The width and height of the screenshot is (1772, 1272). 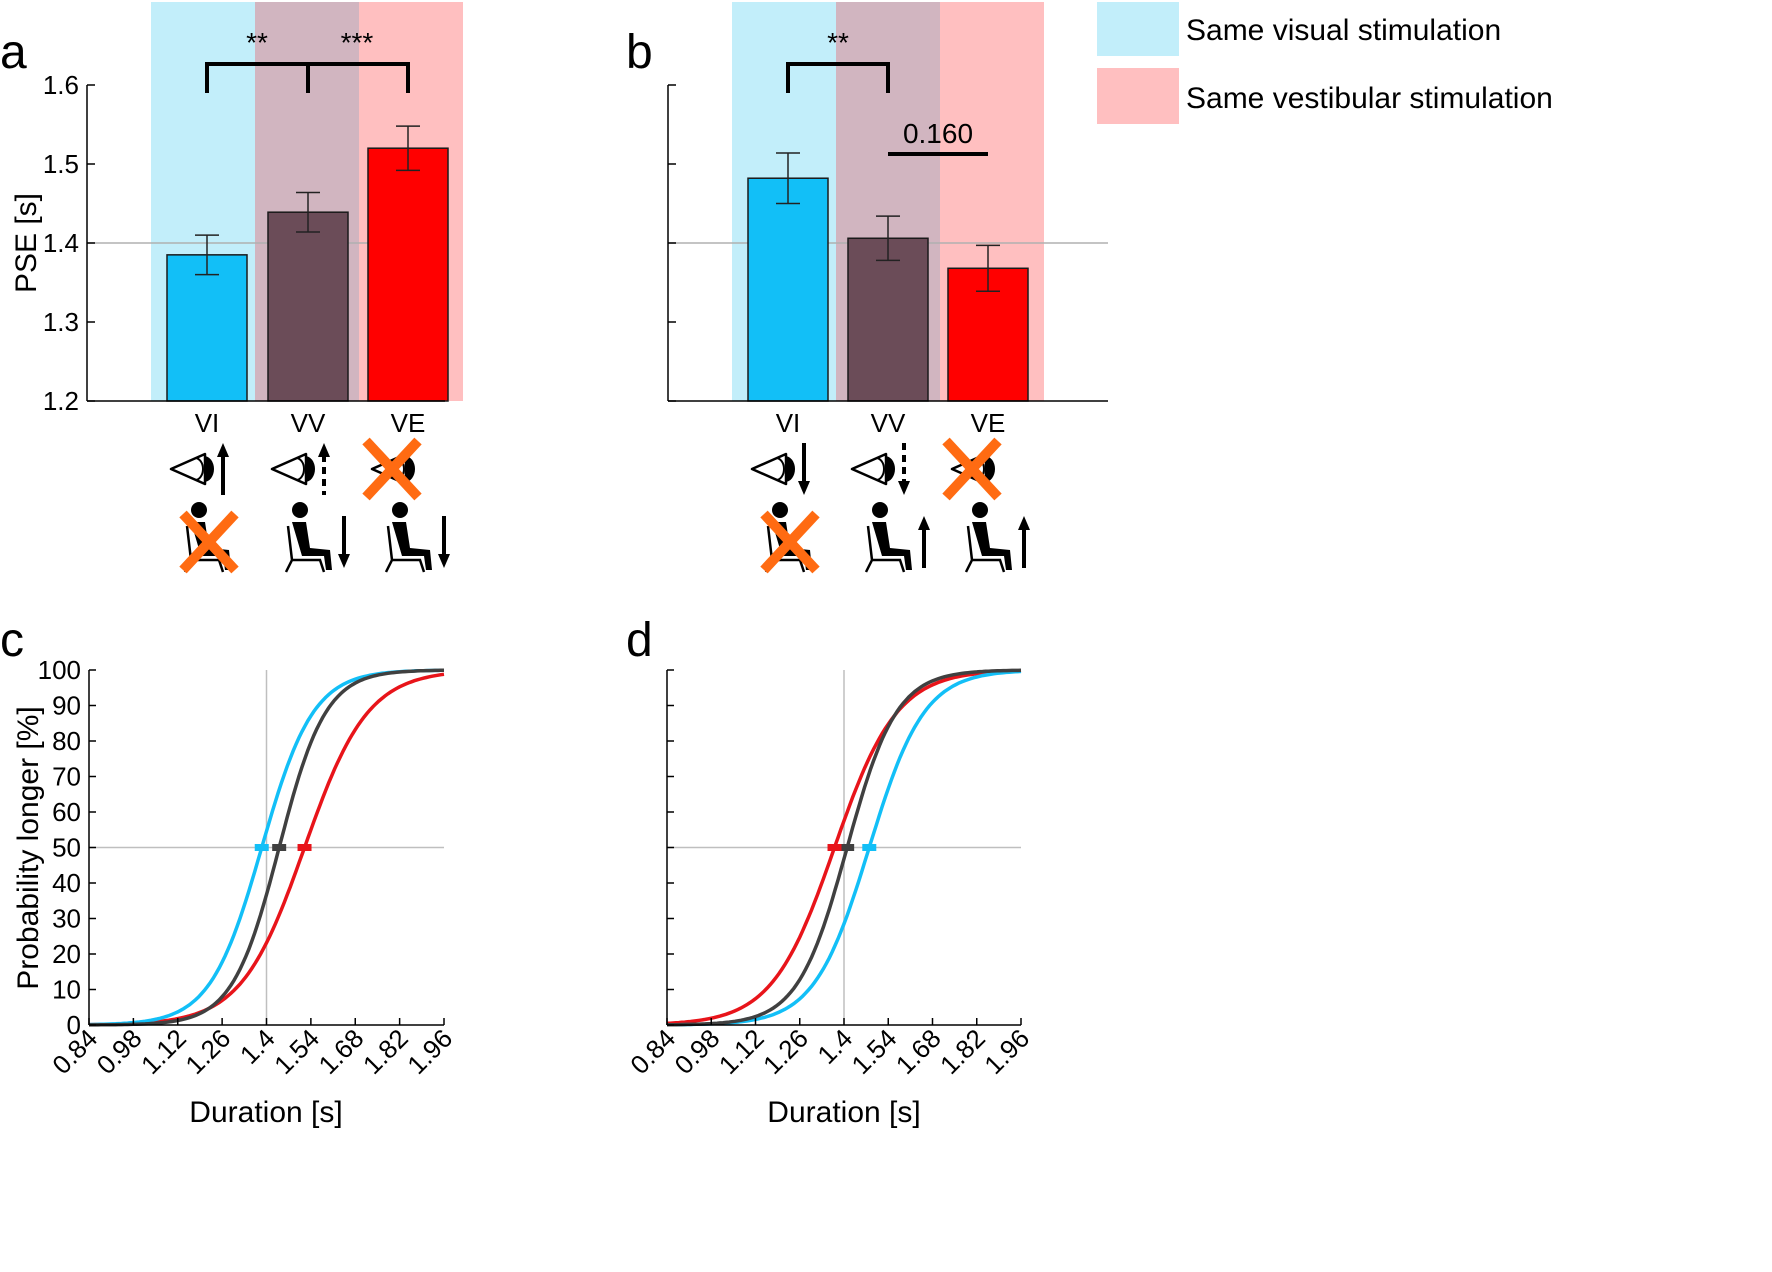 I want to click on legend-swatch-vestibular, so click(x=1138, y=96).